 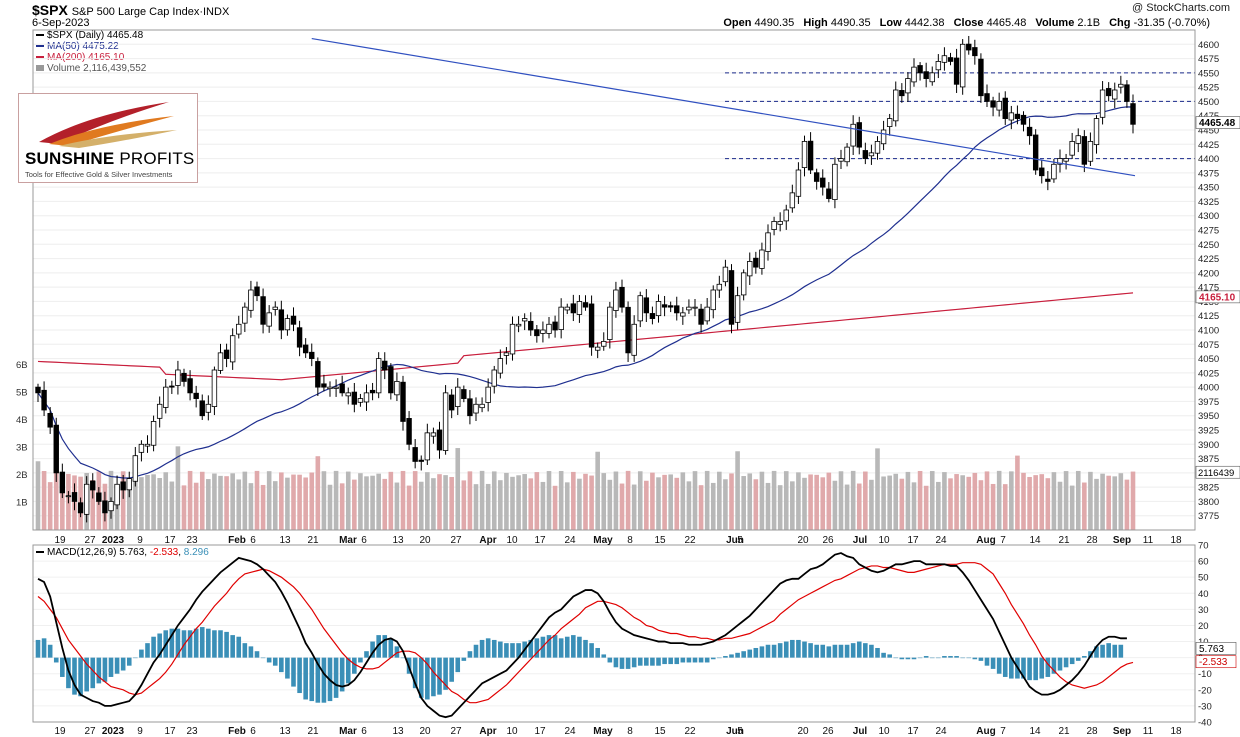 What do you see at coordinates (740, 540) in the screenshot?
I see `x-tick-label: 5` at bounding box center [740, 540].